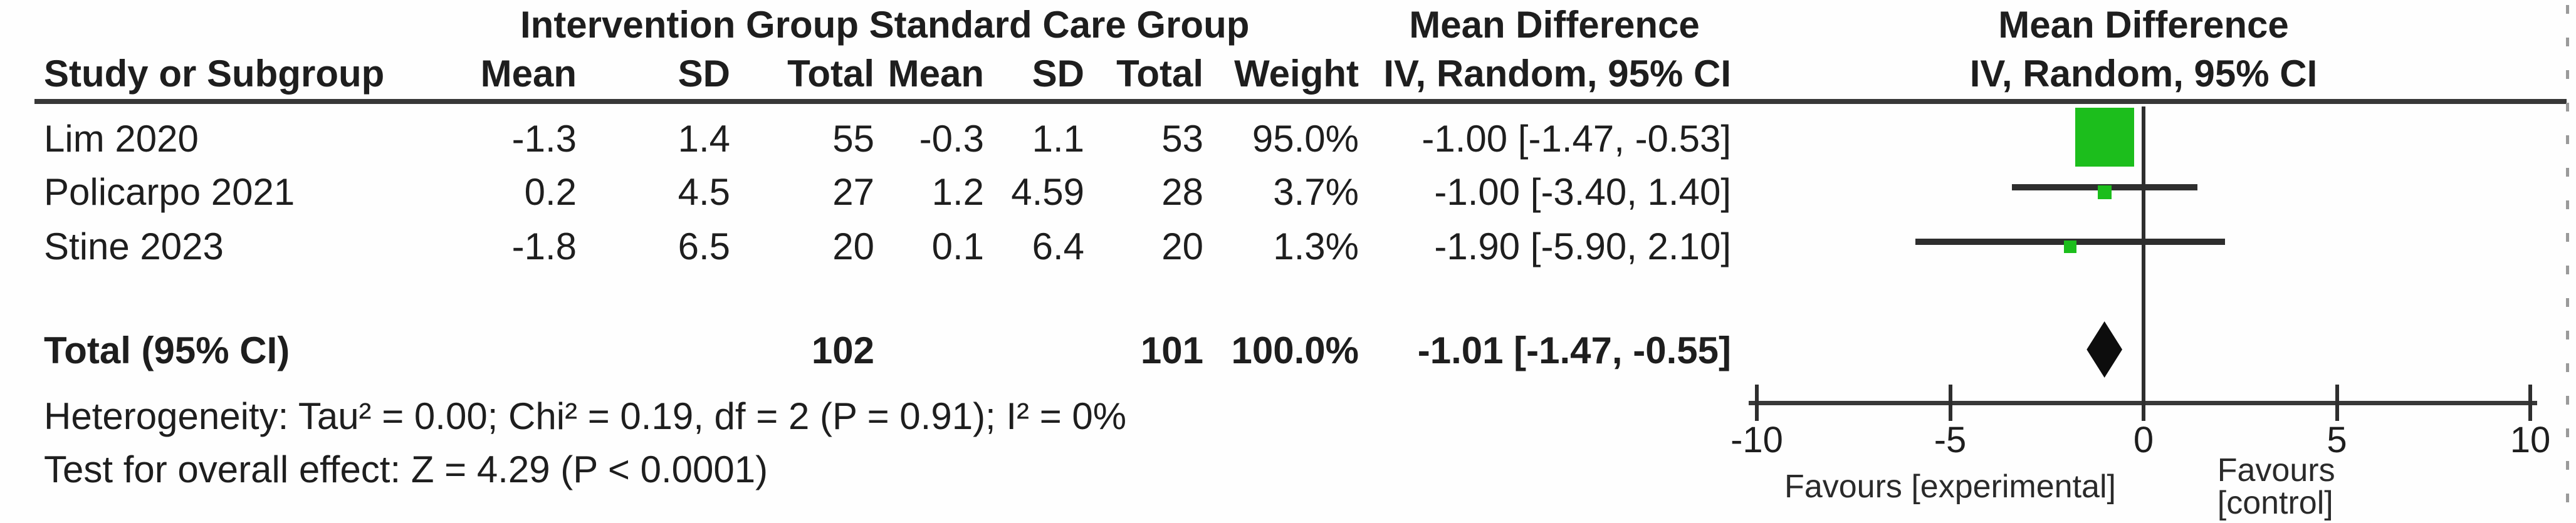 This screenshot has height=523, width=2576. Describe the element at coordinates (1182, 192) in the screenshot. I see `row-c-total: 28` at that location.